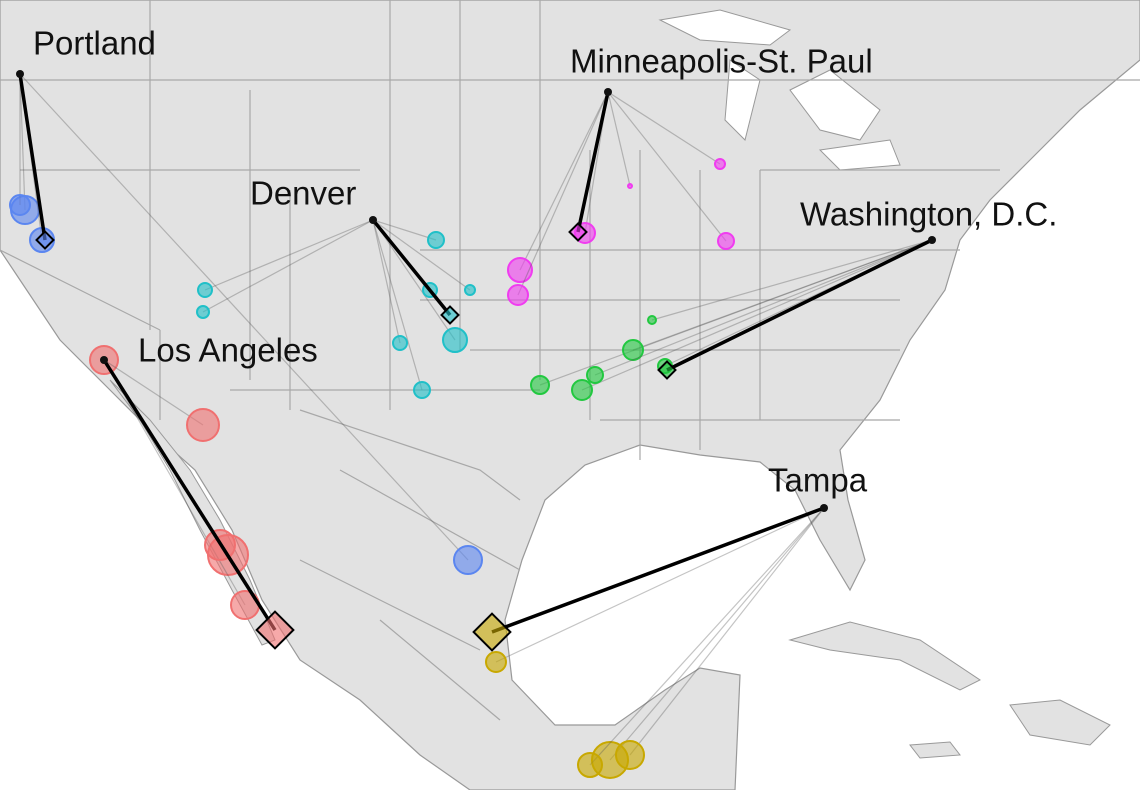 The height and width of the screenshot is (790, 1140). I want to click on great-lakes, so click(779, 90).